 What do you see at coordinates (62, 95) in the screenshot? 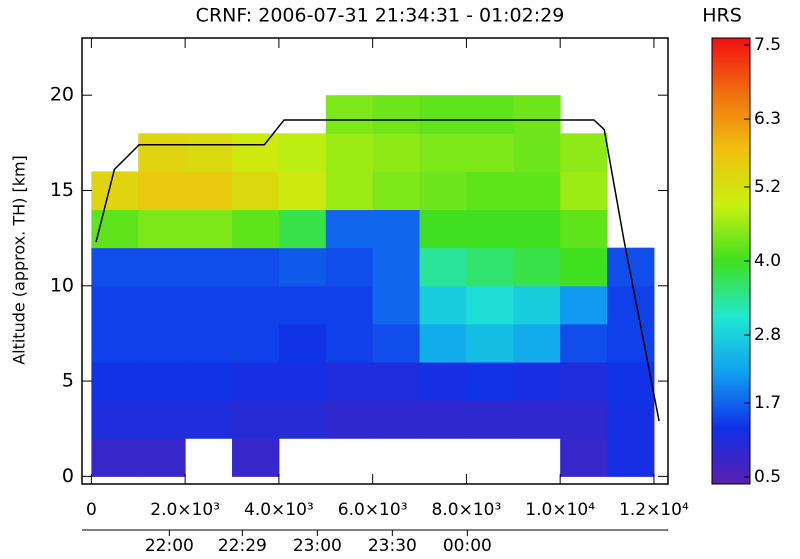
I see `y-tick-label: 20` at bounding box center [62, 95].